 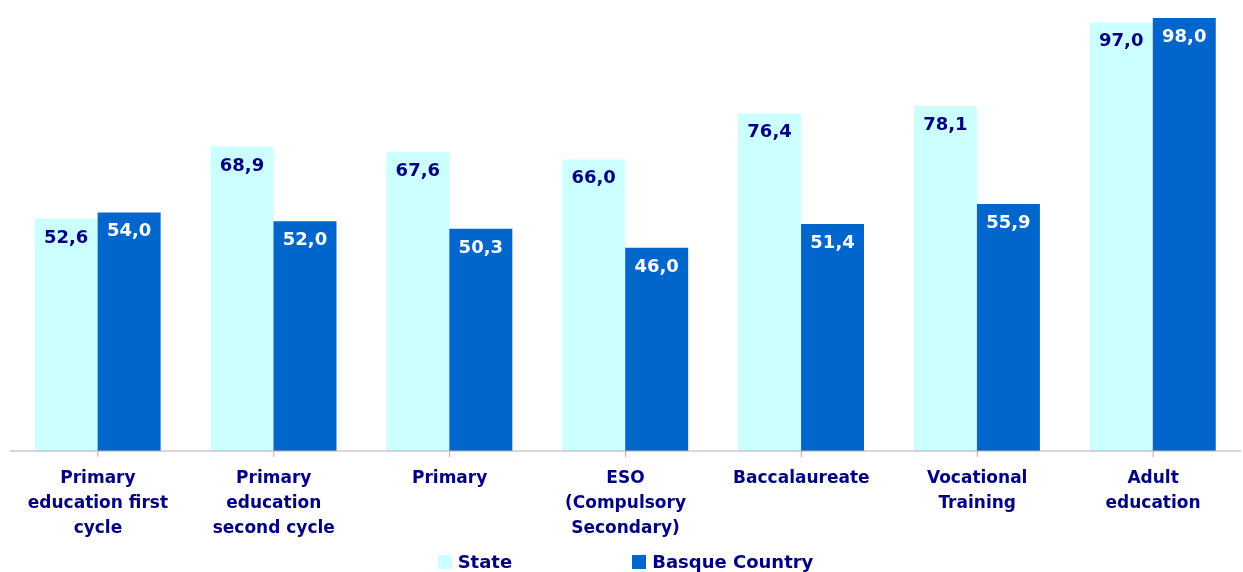 What do you see at coordinates (656, 265) in the screenshot?
I see `data-label: 46,0` at bounding box center [656, 265].